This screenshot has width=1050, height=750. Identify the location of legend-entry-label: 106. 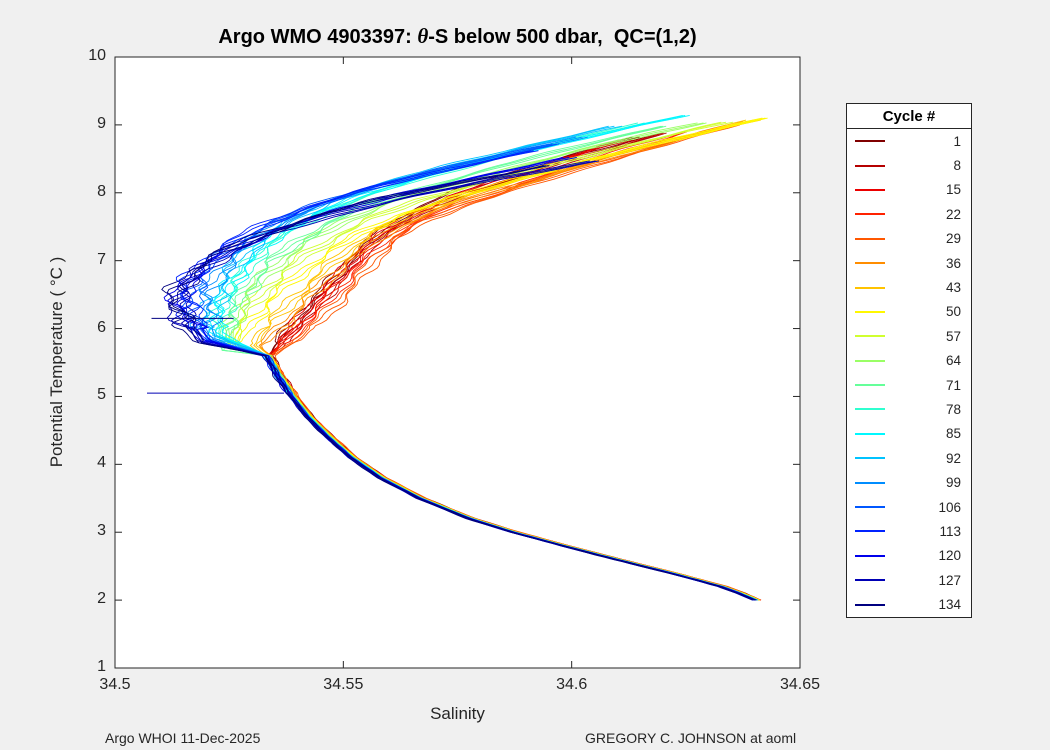
(949, 507).